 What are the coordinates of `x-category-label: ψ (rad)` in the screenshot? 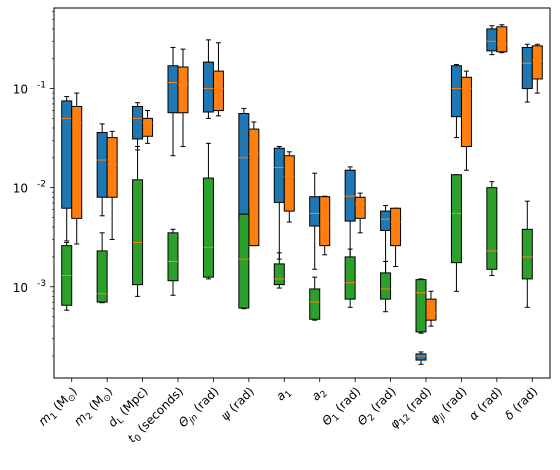 It's located at (237, 403).